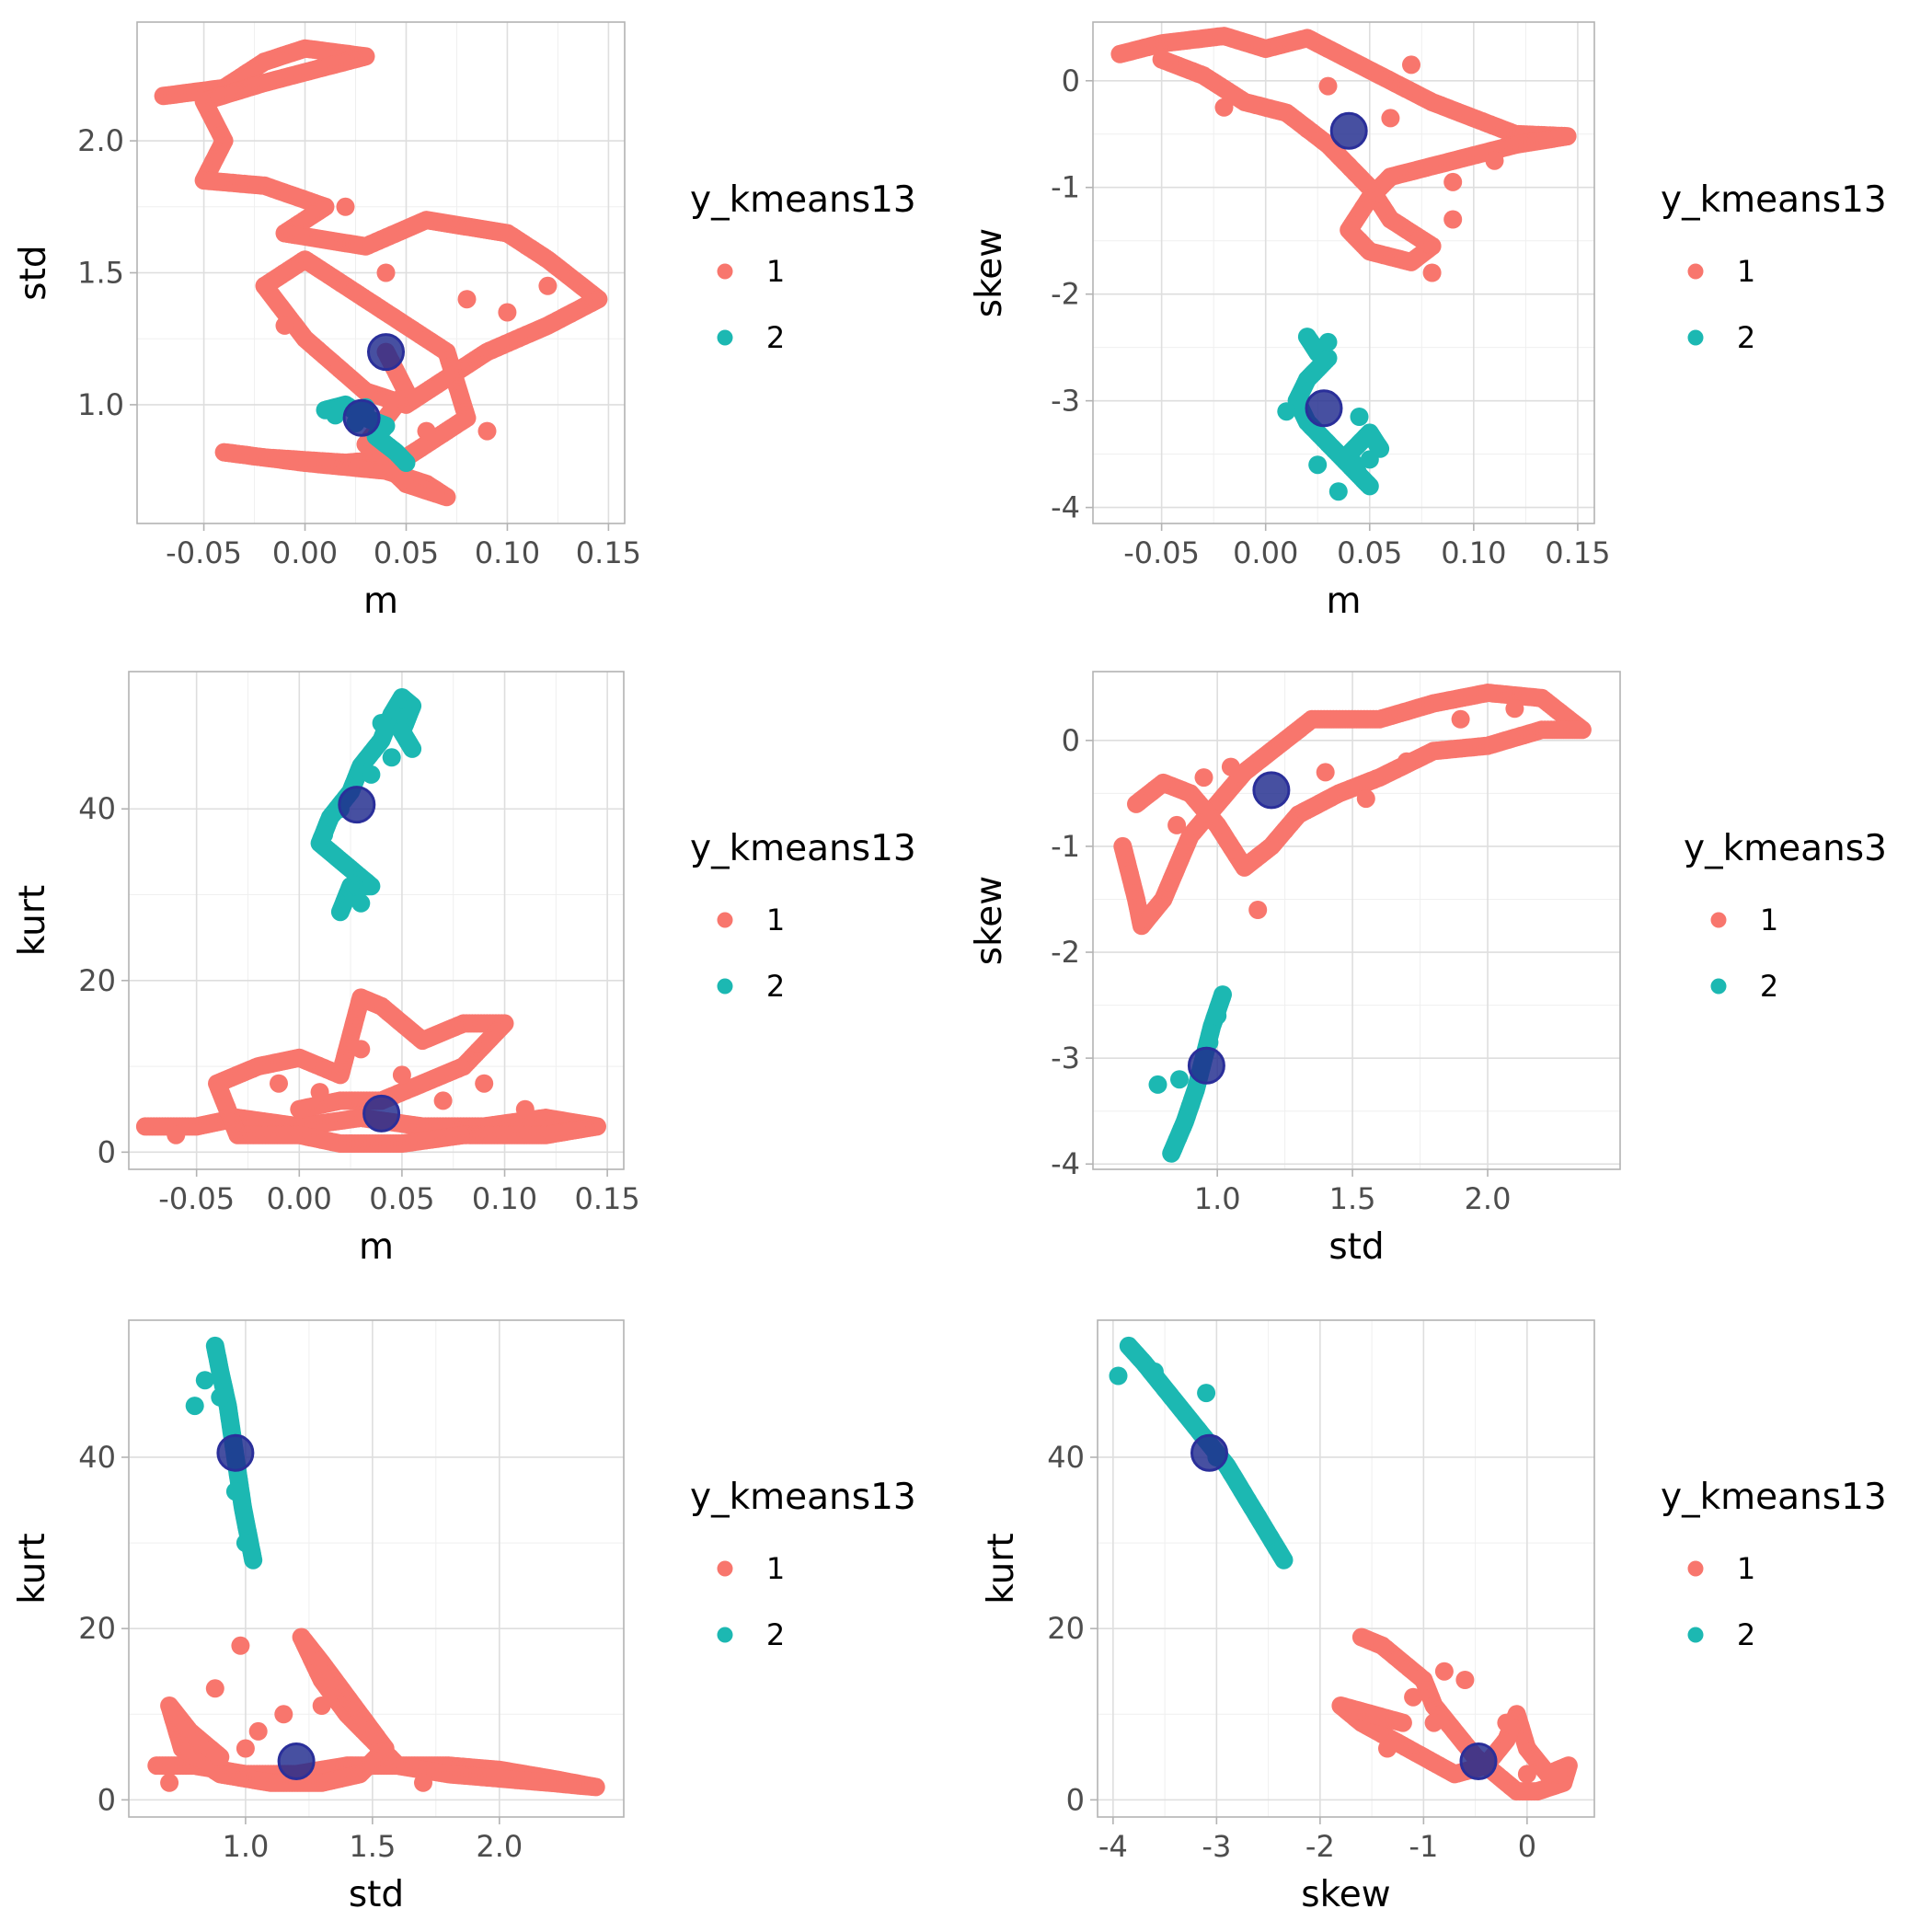  What do you see at coordinates (100, 273) in the screenshot?
I see `y-tick-label: 1.5` at bounding box center [100, 273].